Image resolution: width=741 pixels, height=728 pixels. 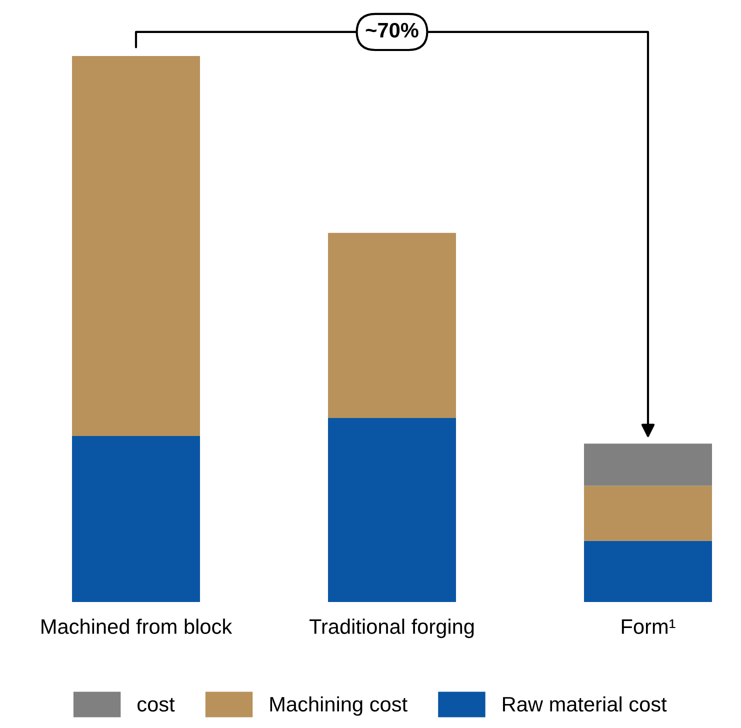 What do you see at coordinates (649, 626) in the screenshot?
I see `x-tick-label: Form¹` at bounding box center [649, 626].